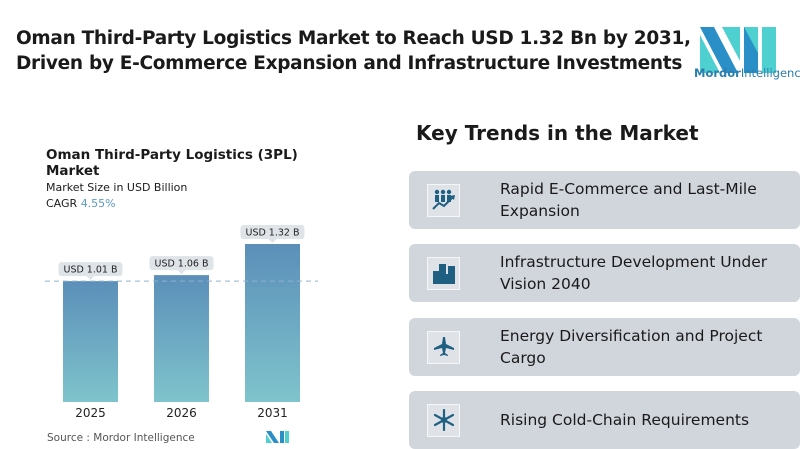  Describe the element at coordinates (443, 420) in the screenshot. I see `snowflake-icon` at that location.